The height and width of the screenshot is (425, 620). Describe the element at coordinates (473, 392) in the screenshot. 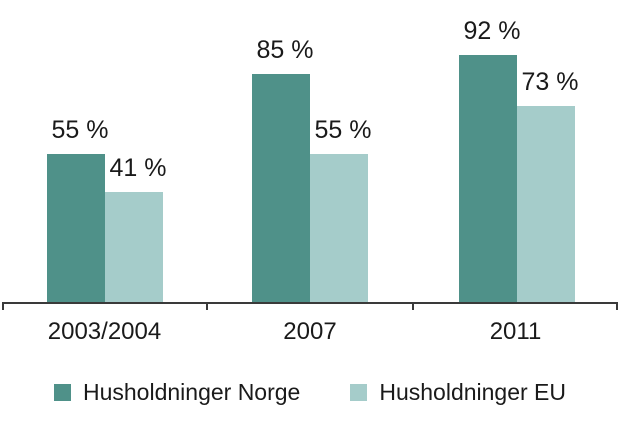

I see `legend-label-eu: Husholdninger EU` at that location.